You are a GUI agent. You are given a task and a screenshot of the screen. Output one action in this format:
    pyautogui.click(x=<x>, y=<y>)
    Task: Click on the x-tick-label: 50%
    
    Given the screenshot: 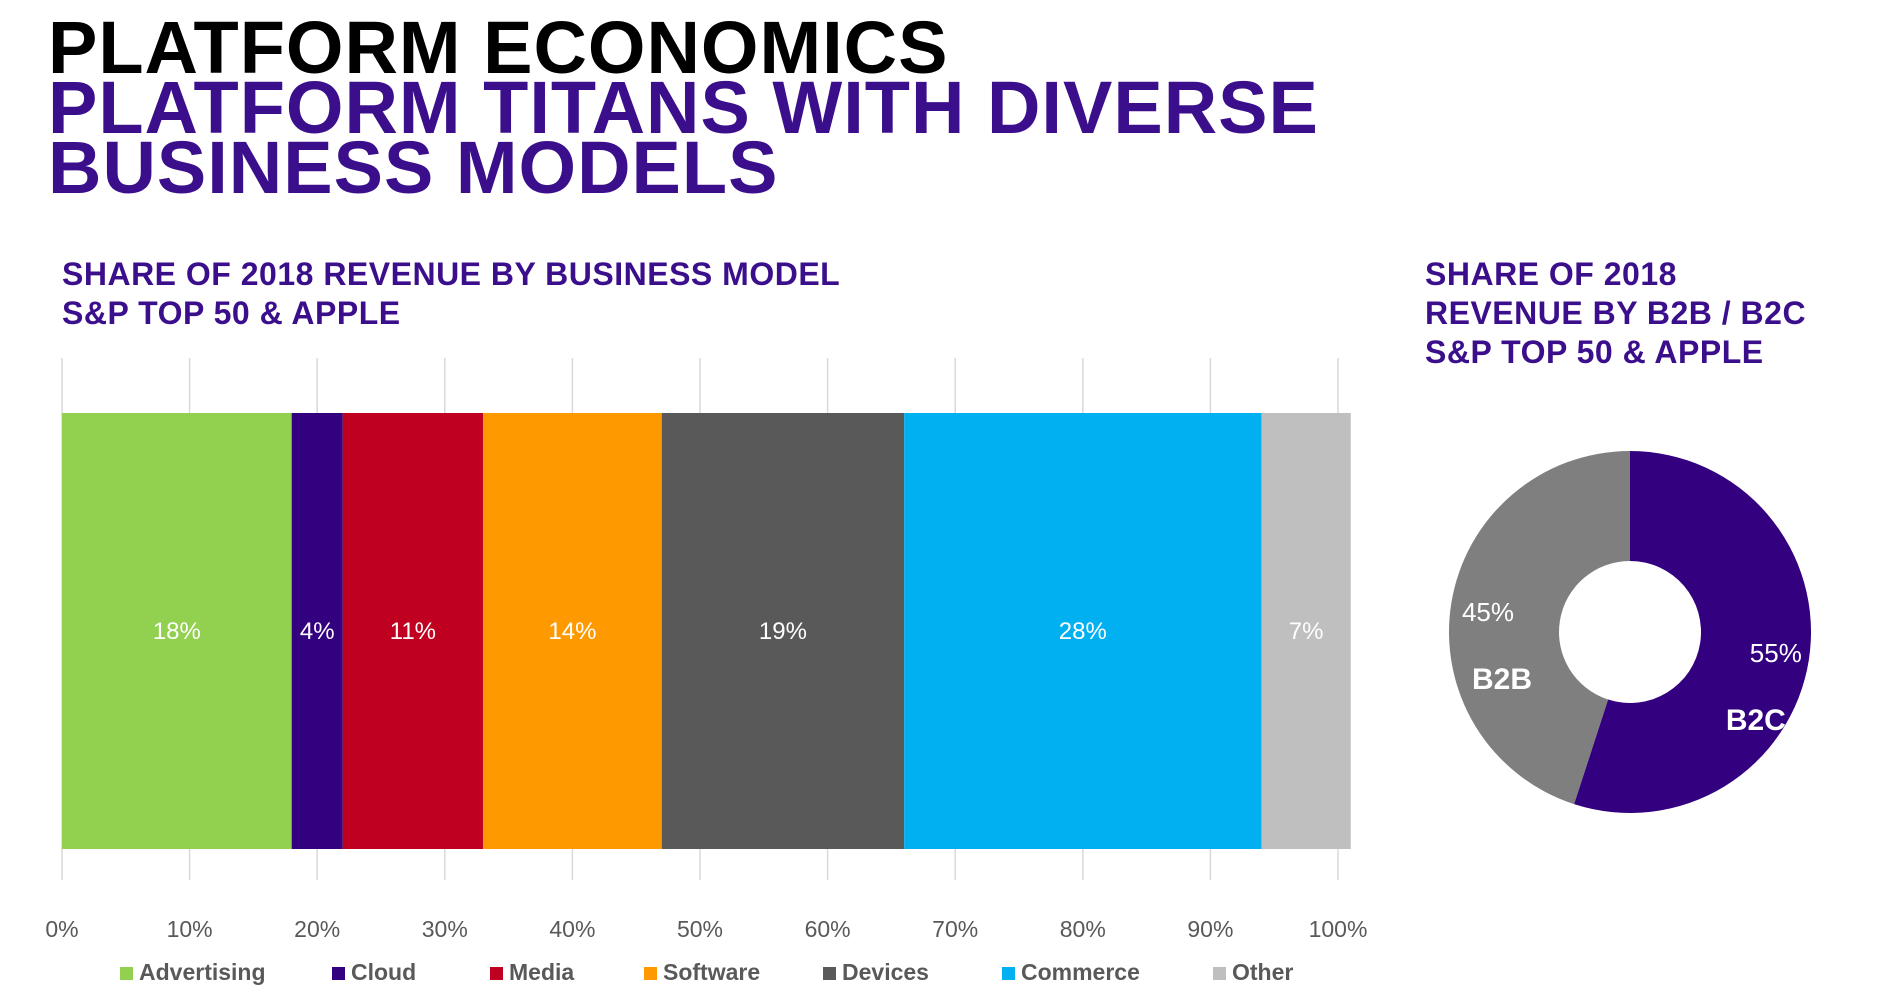 What is the action you would take?
    pyautogui.click(x=700, y=929)
    